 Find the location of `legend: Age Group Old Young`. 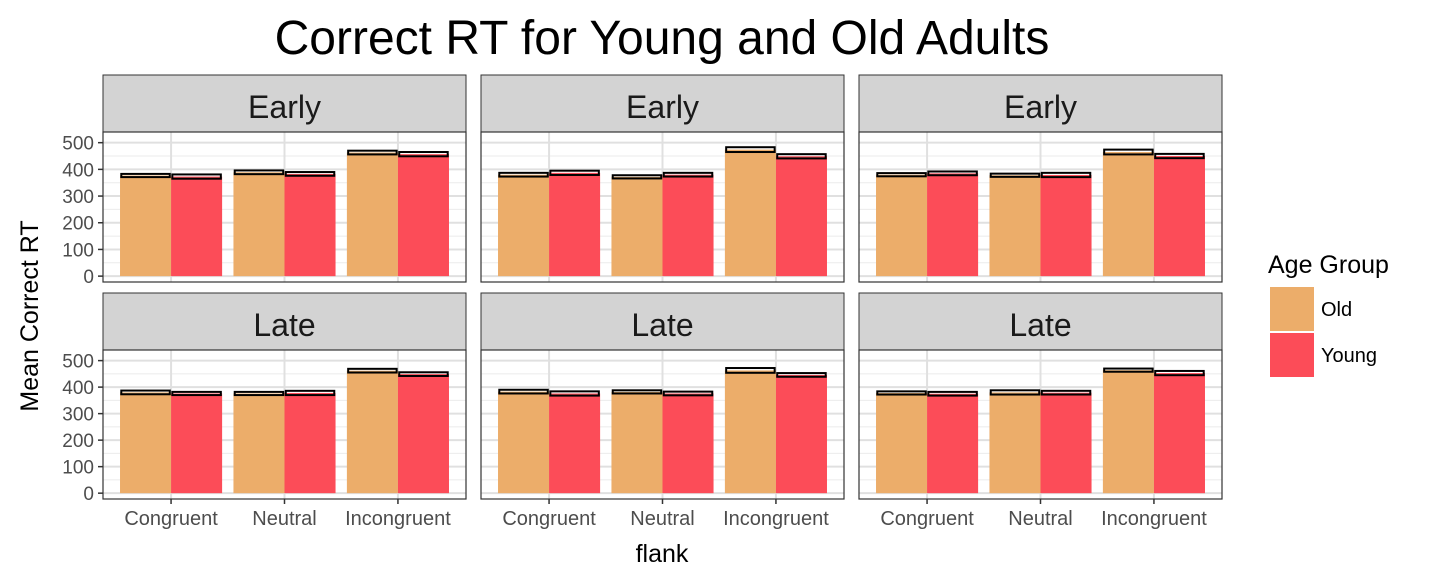

legend: Age Group Old Young is located at coordinates (1328, 314).